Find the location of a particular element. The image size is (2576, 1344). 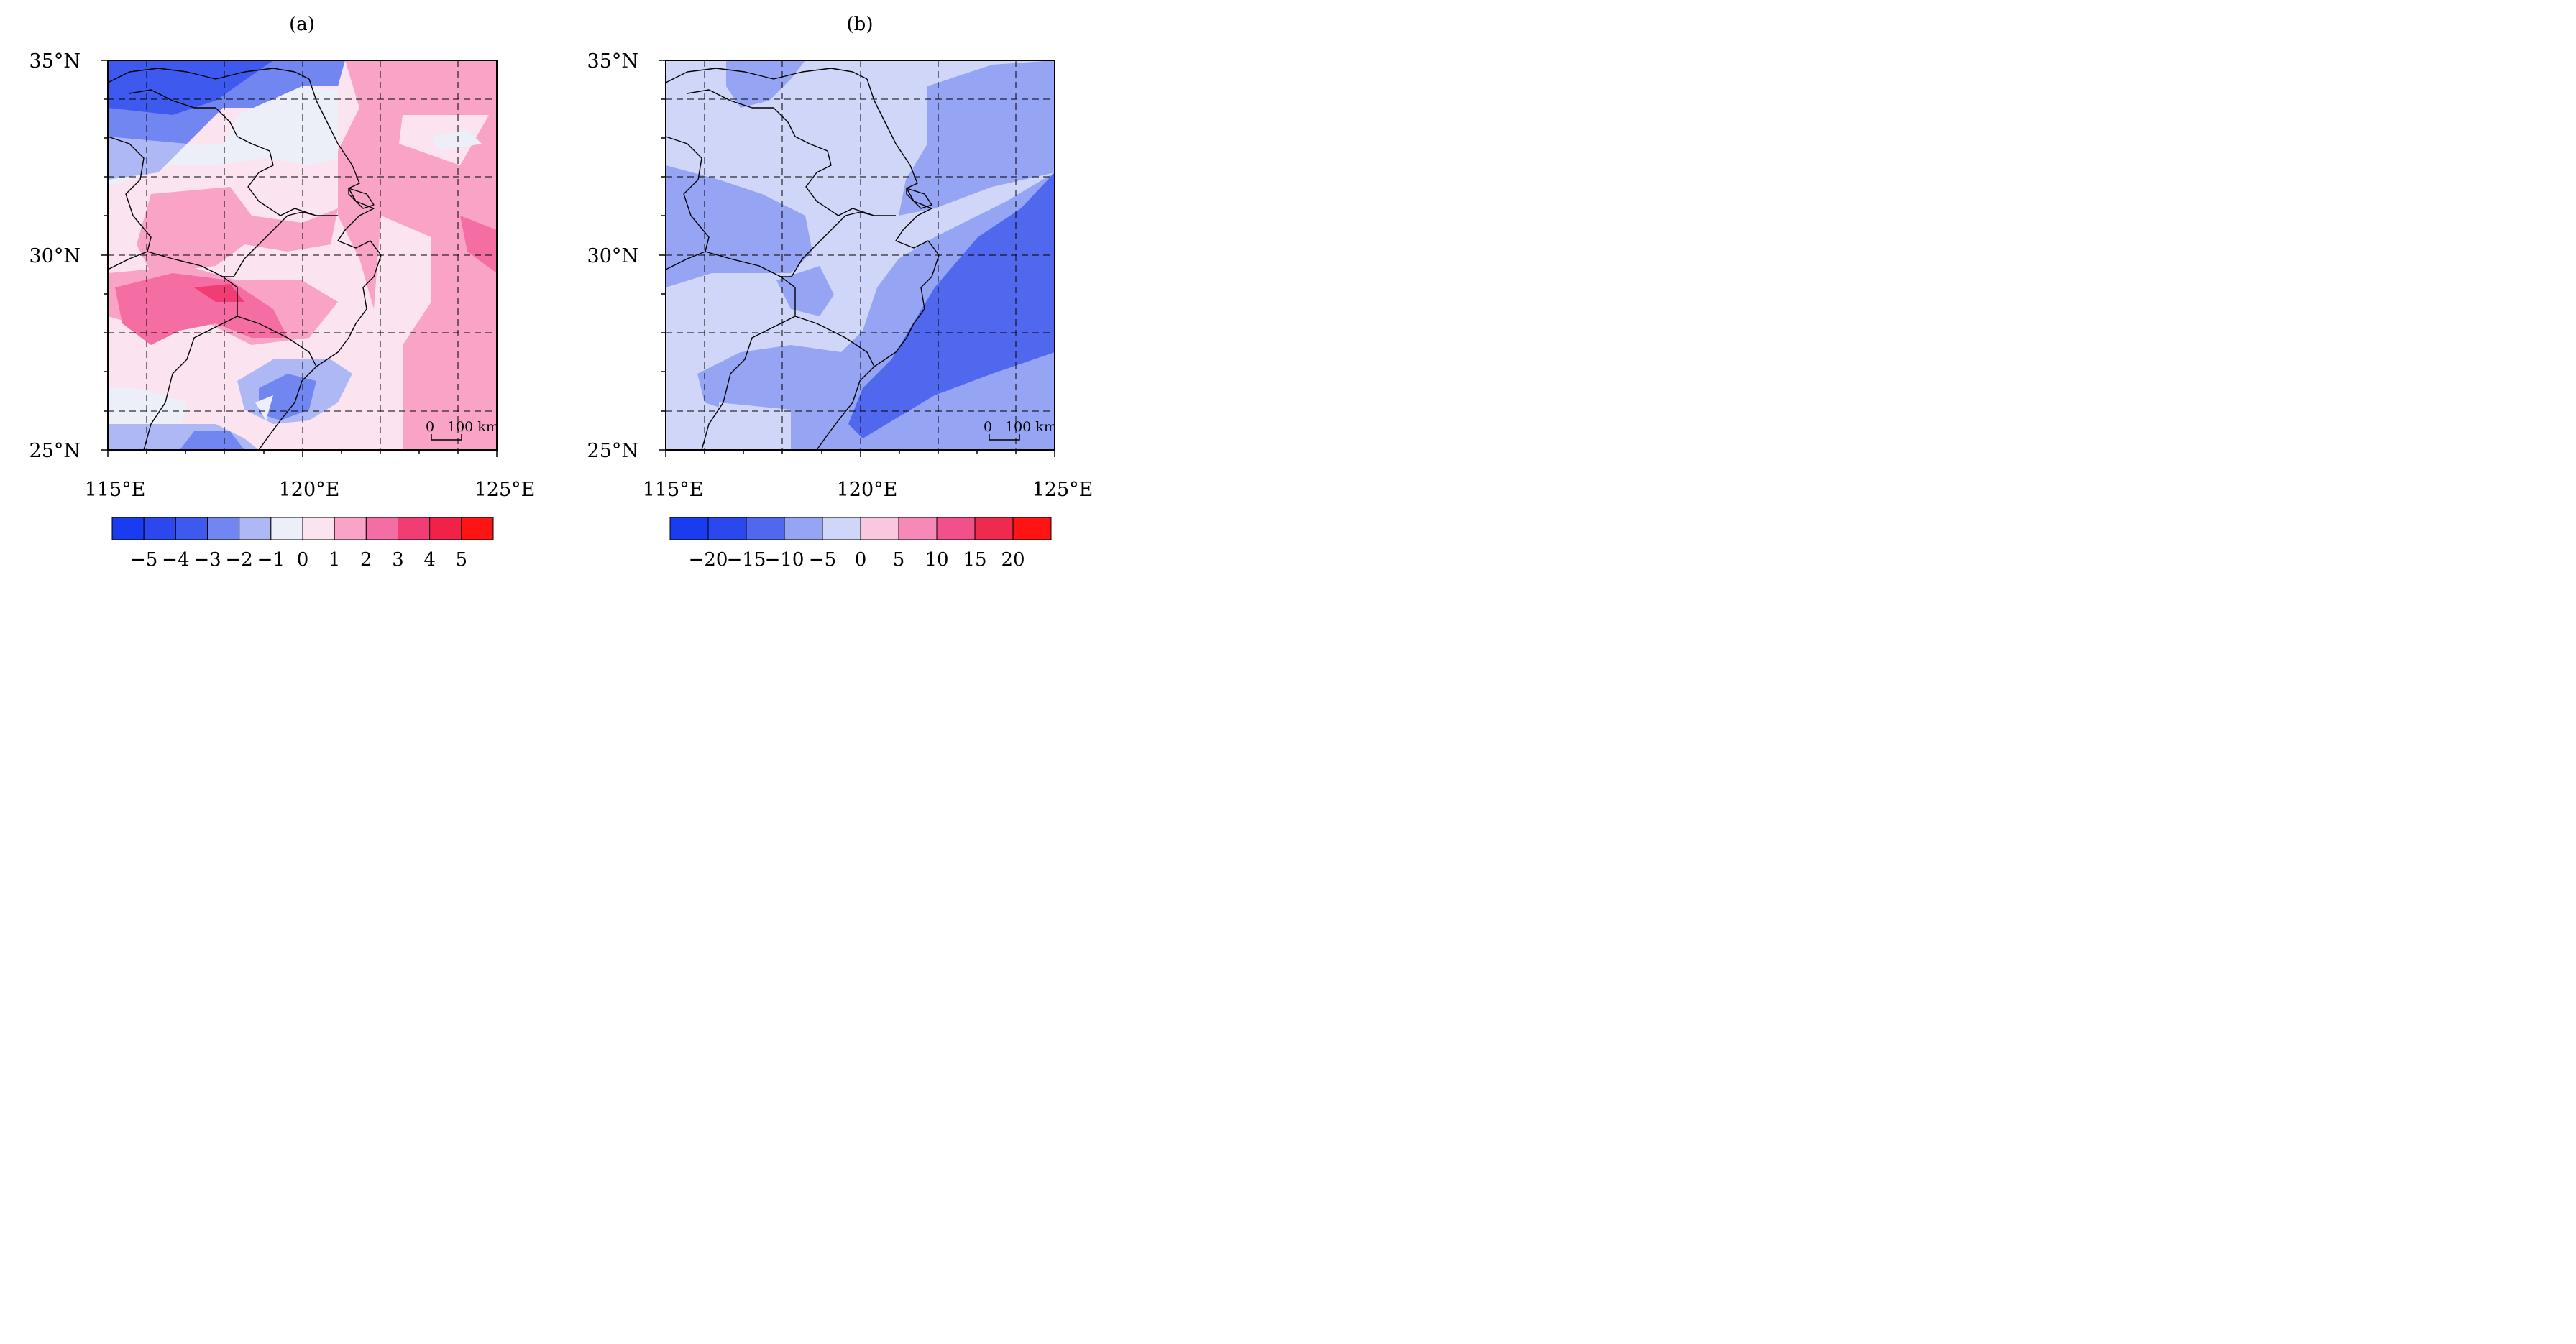

panel-a-lat-30: 30°N is located at coordinates (55, 256).